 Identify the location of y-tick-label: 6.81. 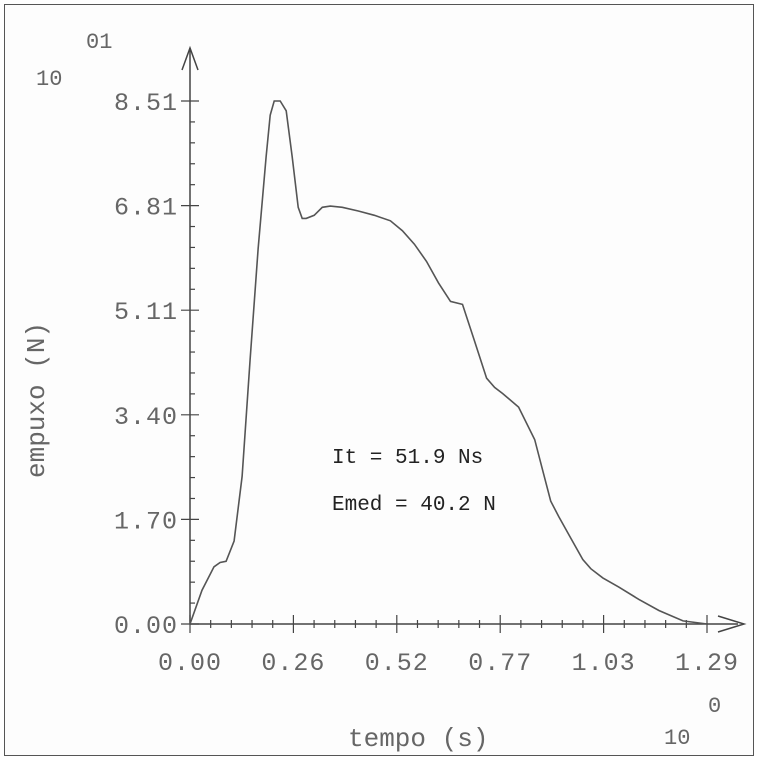
(146, 208).